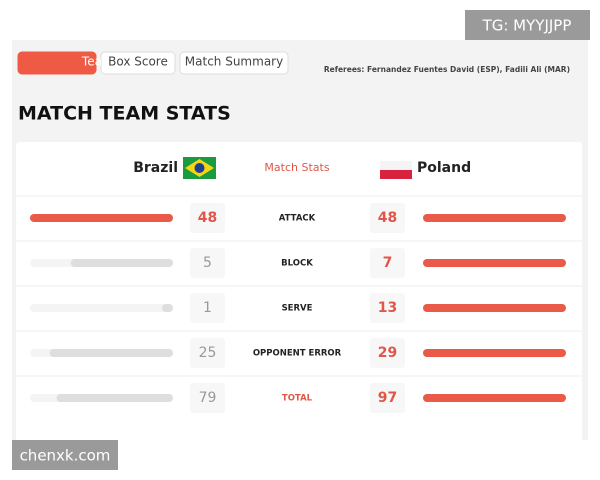  What do you see at coordinates (124, 114) in the screenshot?
I see `page-title: MATCH TEAM STATS` at bounding box center [124, 114].